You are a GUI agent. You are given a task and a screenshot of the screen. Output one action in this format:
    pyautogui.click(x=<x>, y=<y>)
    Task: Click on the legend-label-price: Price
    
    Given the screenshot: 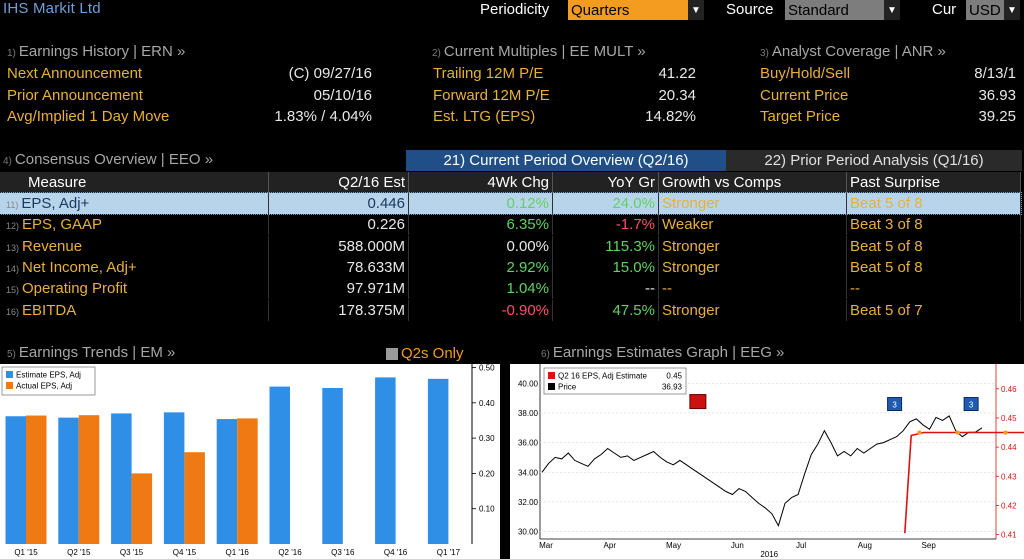 What is the action you would take?
    pyautogui.click(x=567, y=387)
    